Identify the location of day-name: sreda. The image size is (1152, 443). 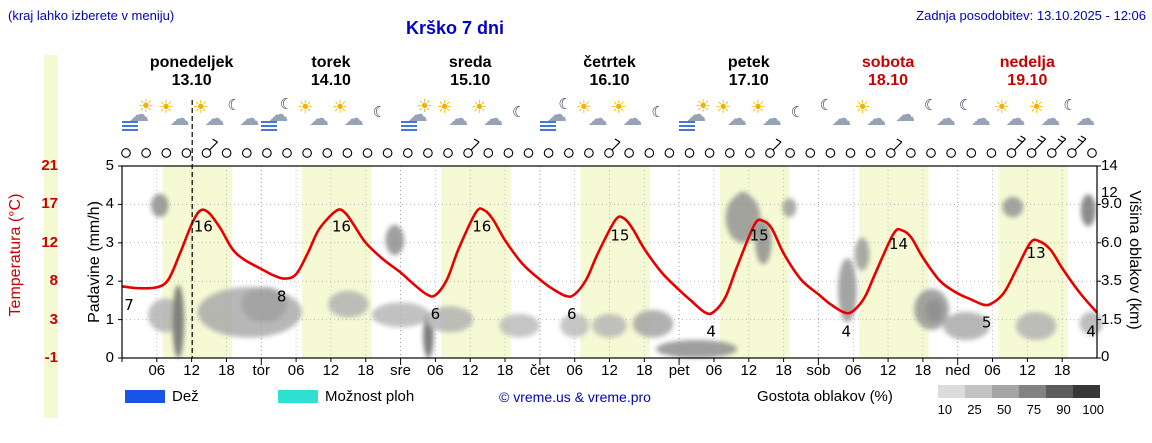
(470, 62).